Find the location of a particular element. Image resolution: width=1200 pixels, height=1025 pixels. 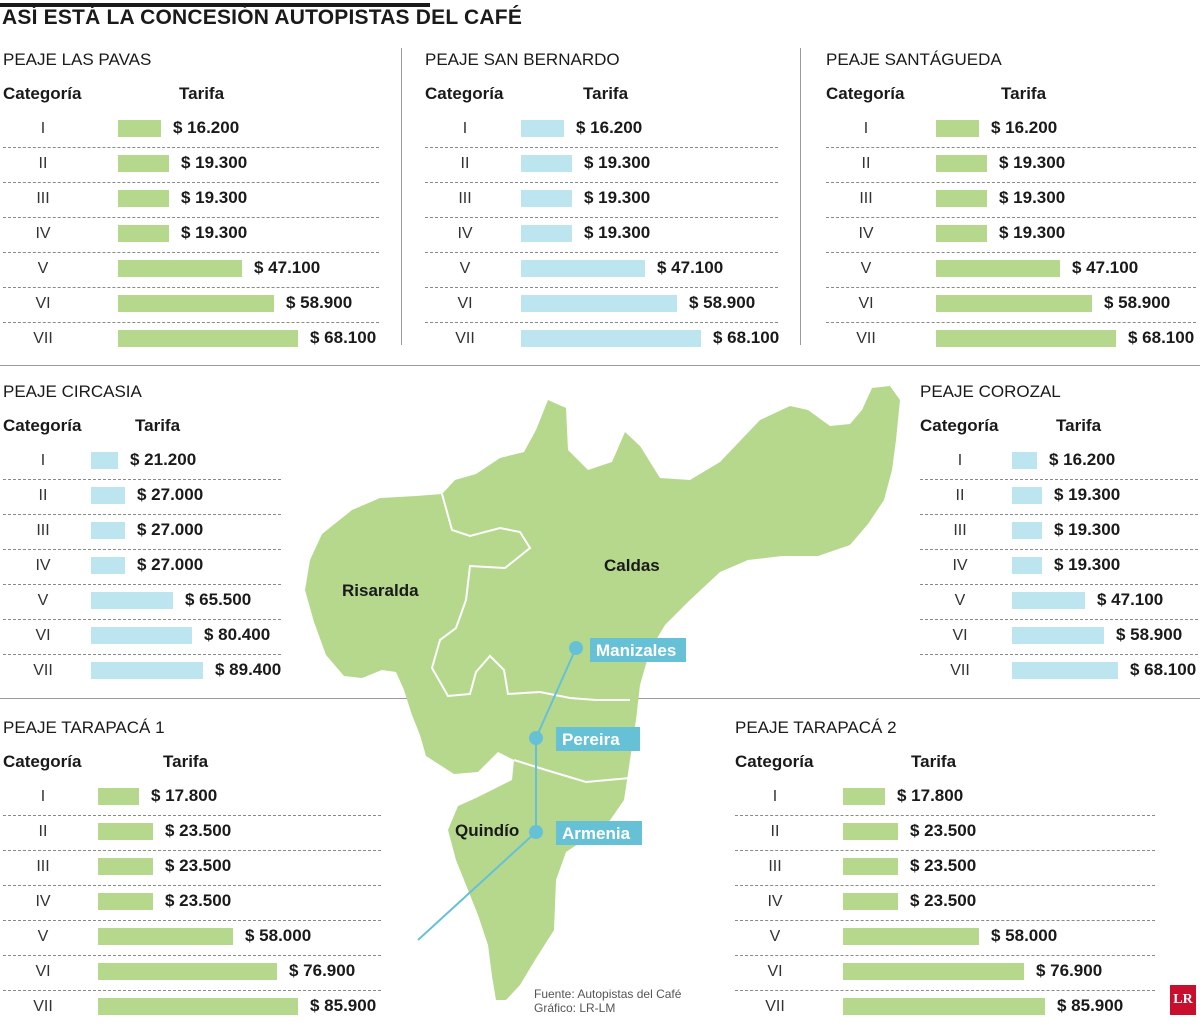

region-label-quindio: Quindío is located at coordinates (487, 830).